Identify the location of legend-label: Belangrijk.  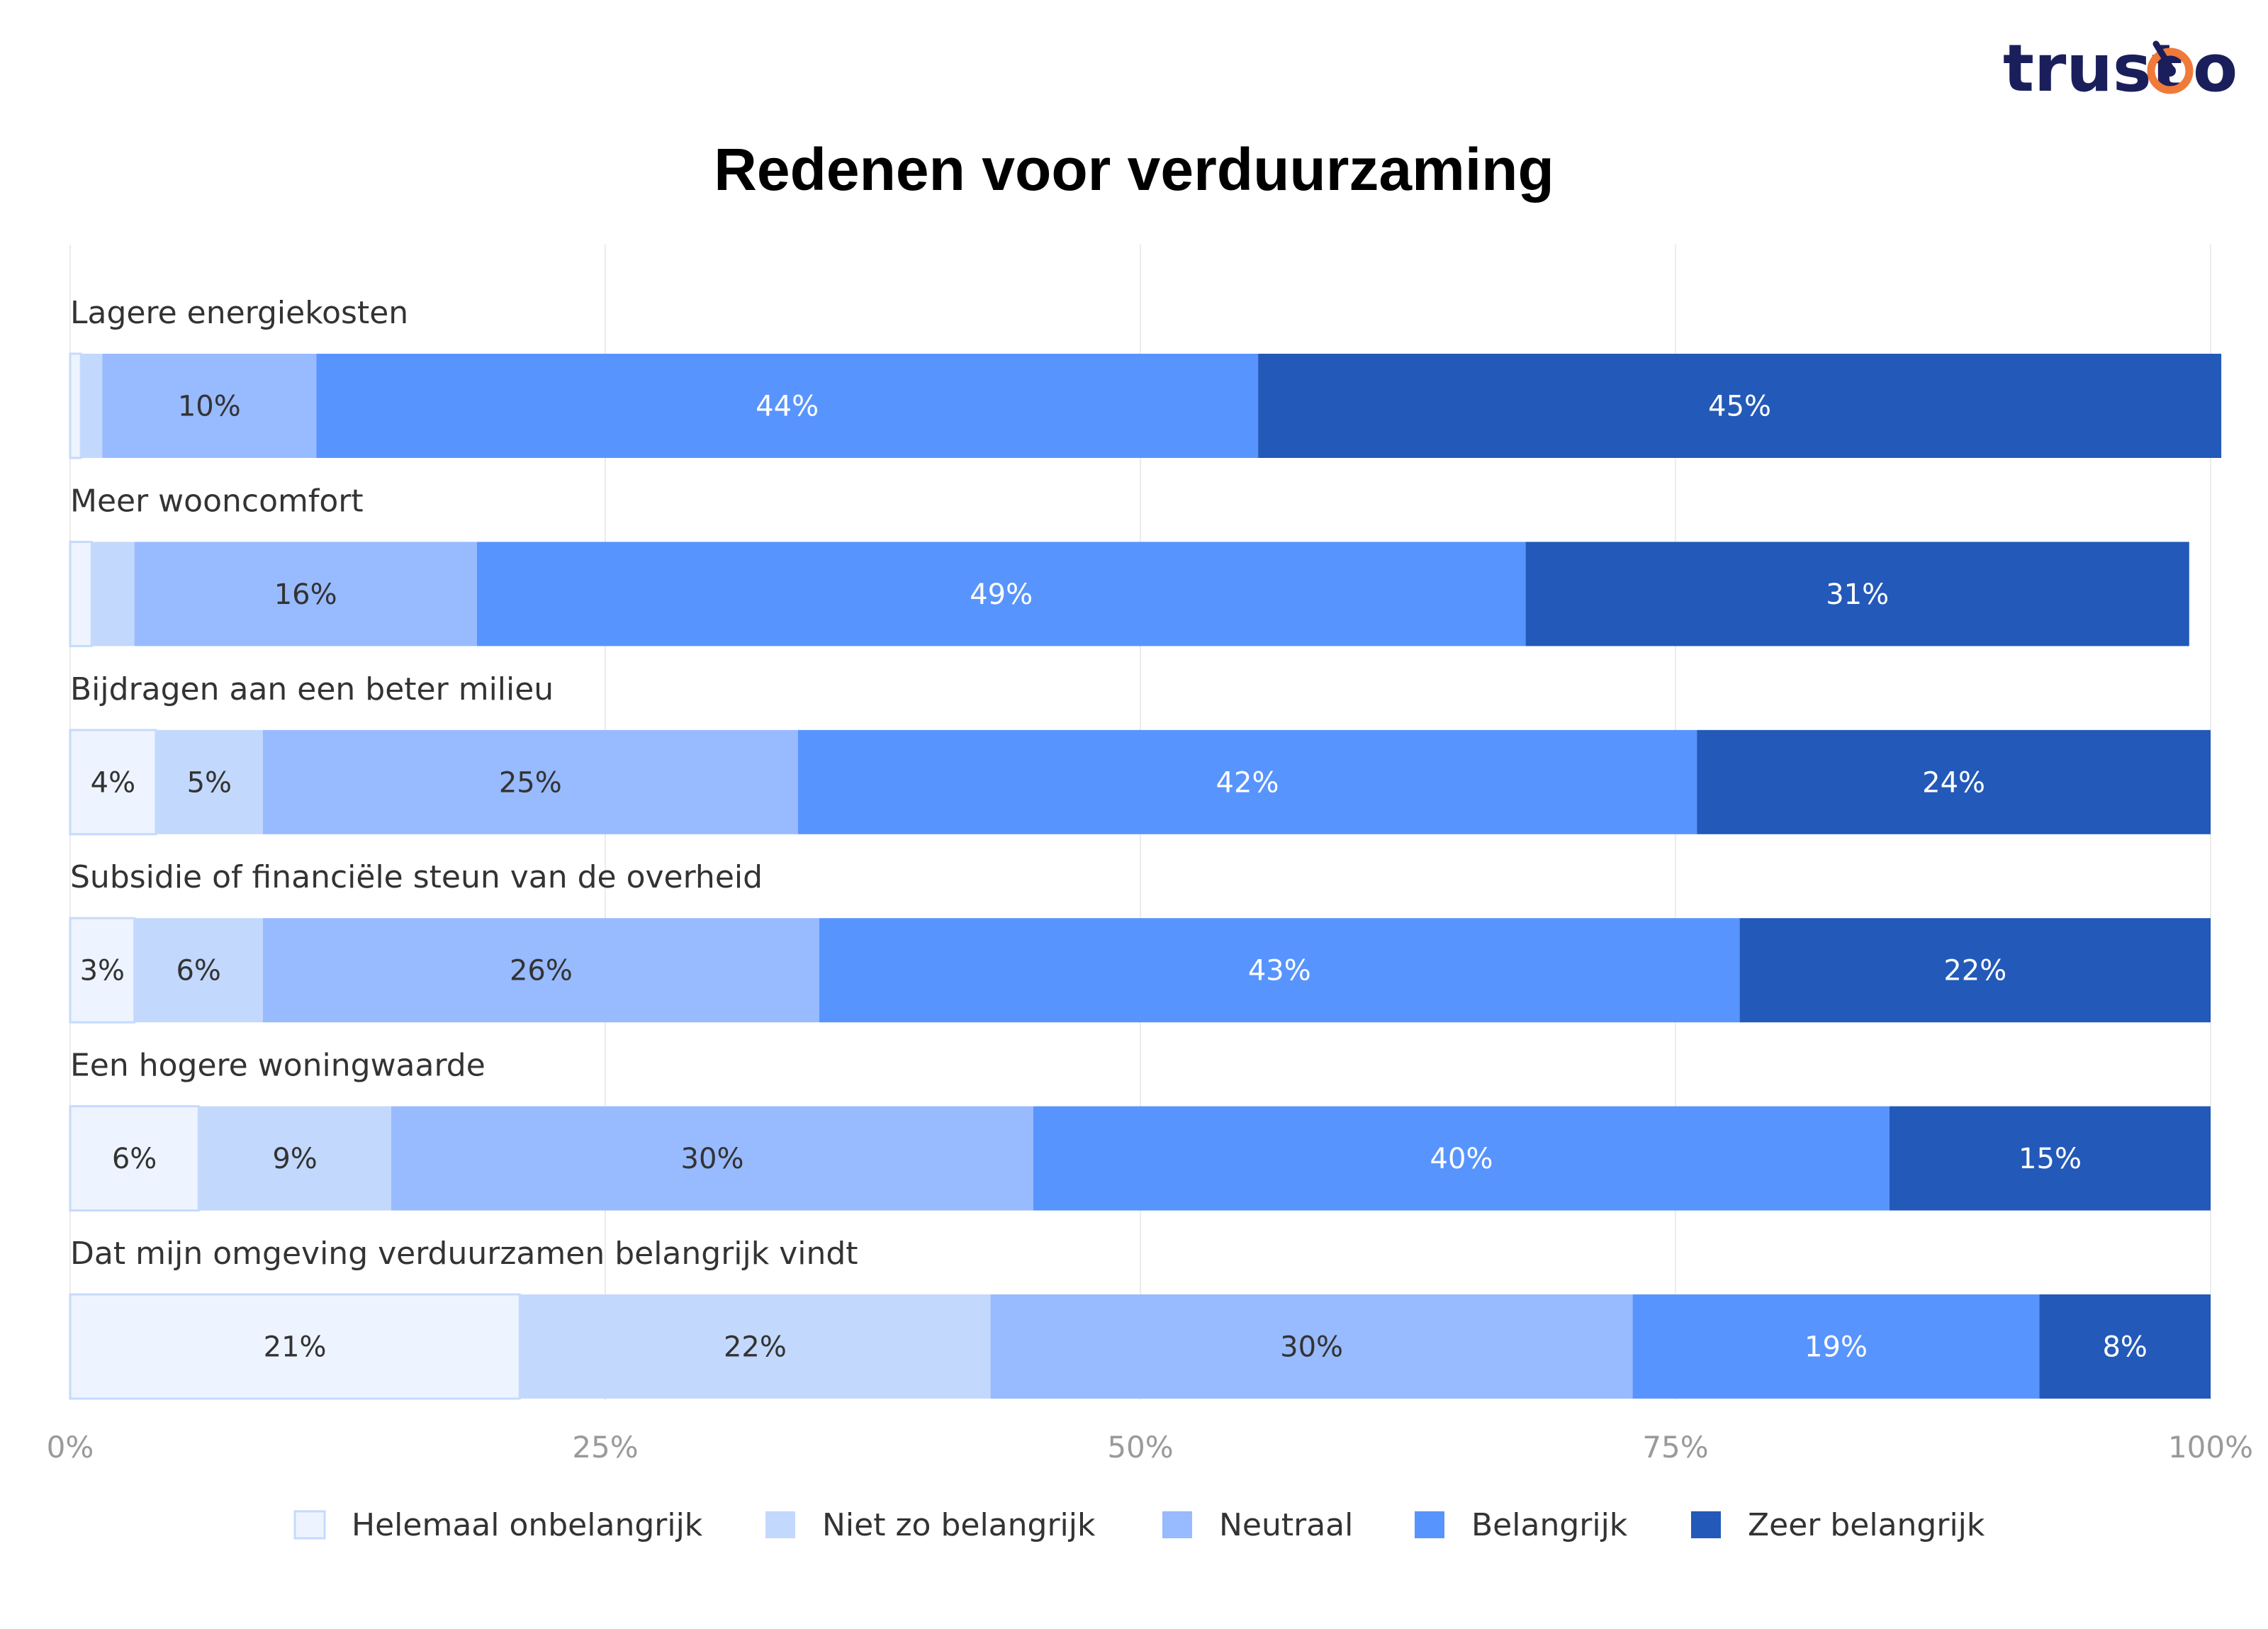
(1549, 1525).